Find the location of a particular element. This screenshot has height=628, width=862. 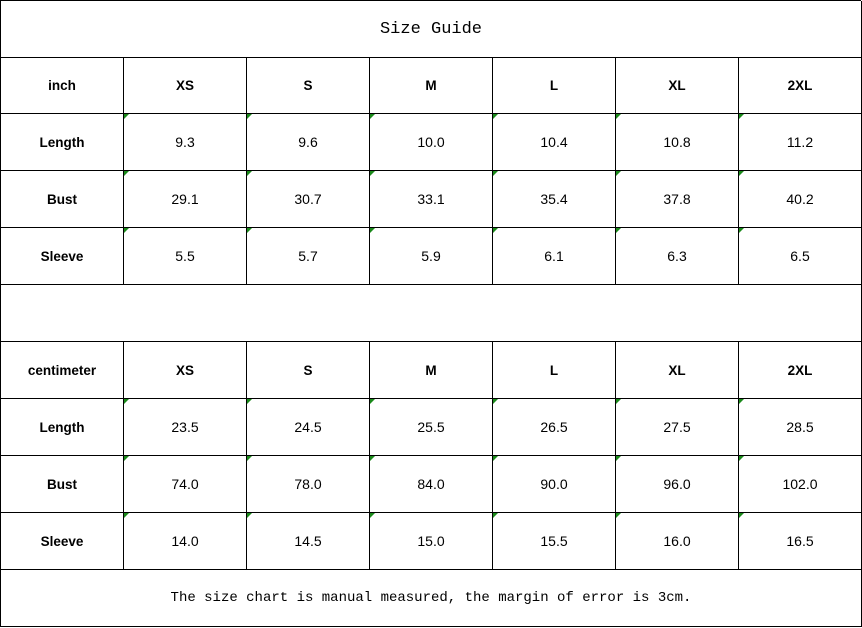

measurement-cell: 6.3 is located at coordinates (677, 256).